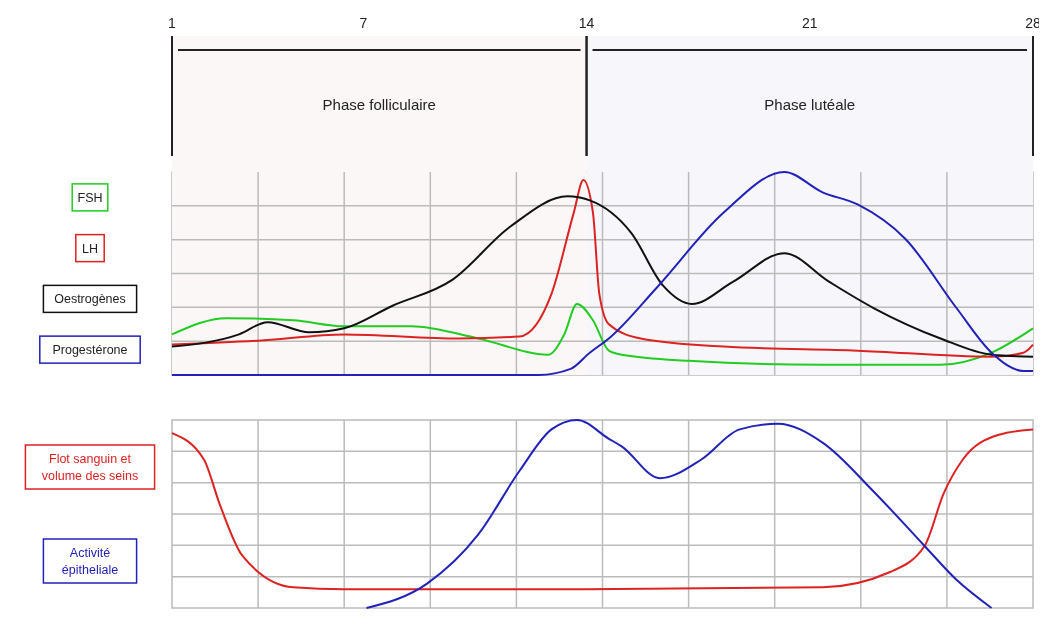 Image resolution: width=1047 pixels, height=621 pixels. Describe the element at coordinates (363, 23) in the screenshot. I see `x-tick-label: 7` at that location.